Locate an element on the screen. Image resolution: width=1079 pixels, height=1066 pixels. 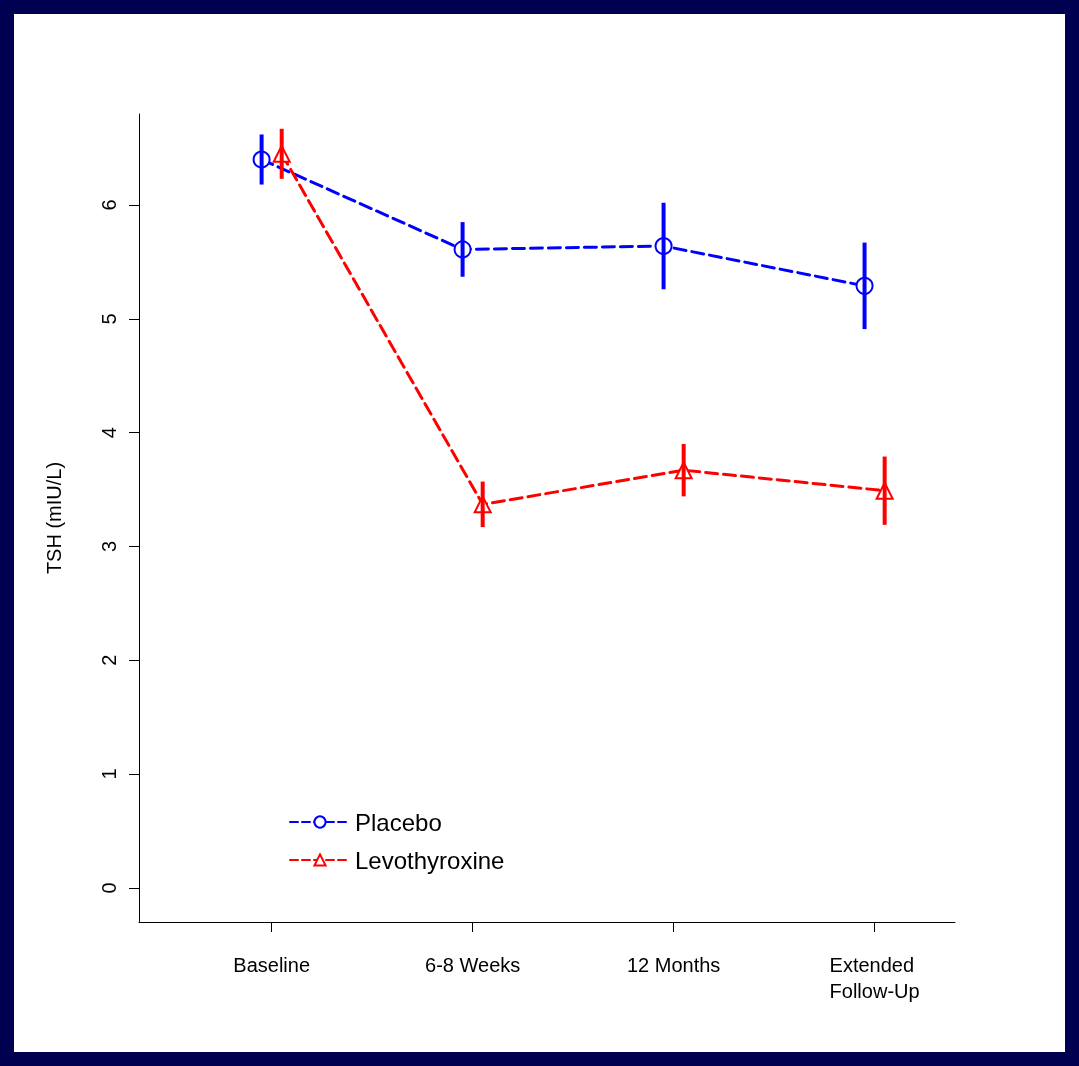
y-tick-label: 1 is located at coordinates (109, 774).